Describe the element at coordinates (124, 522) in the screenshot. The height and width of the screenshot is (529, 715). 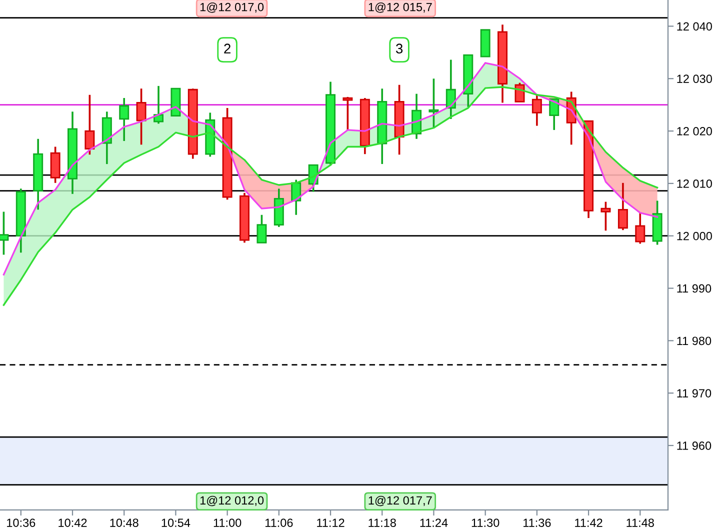
I see `x-tick-label: 10:48` at that location.